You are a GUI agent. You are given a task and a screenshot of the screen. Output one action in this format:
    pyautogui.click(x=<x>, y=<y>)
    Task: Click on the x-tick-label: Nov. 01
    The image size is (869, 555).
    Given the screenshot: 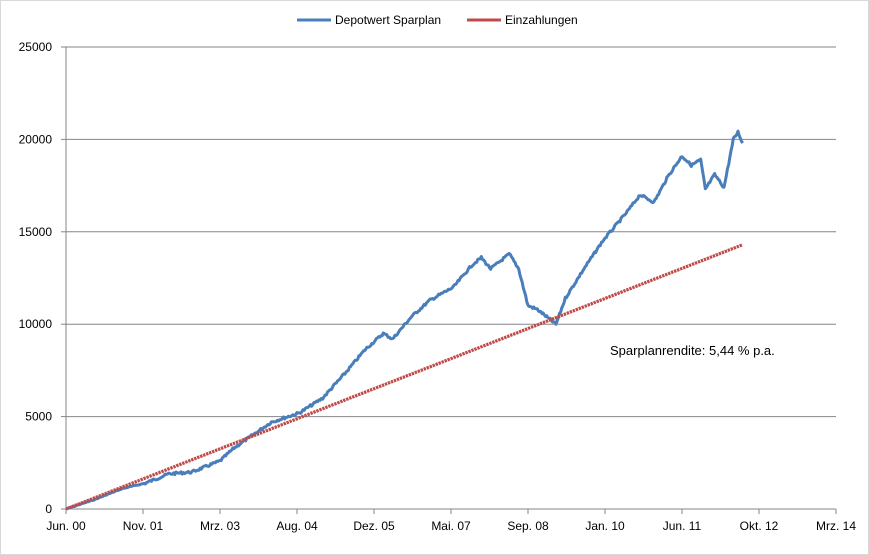 What is the action you would take?
    pyautogui.click(x=143, y=526)
    